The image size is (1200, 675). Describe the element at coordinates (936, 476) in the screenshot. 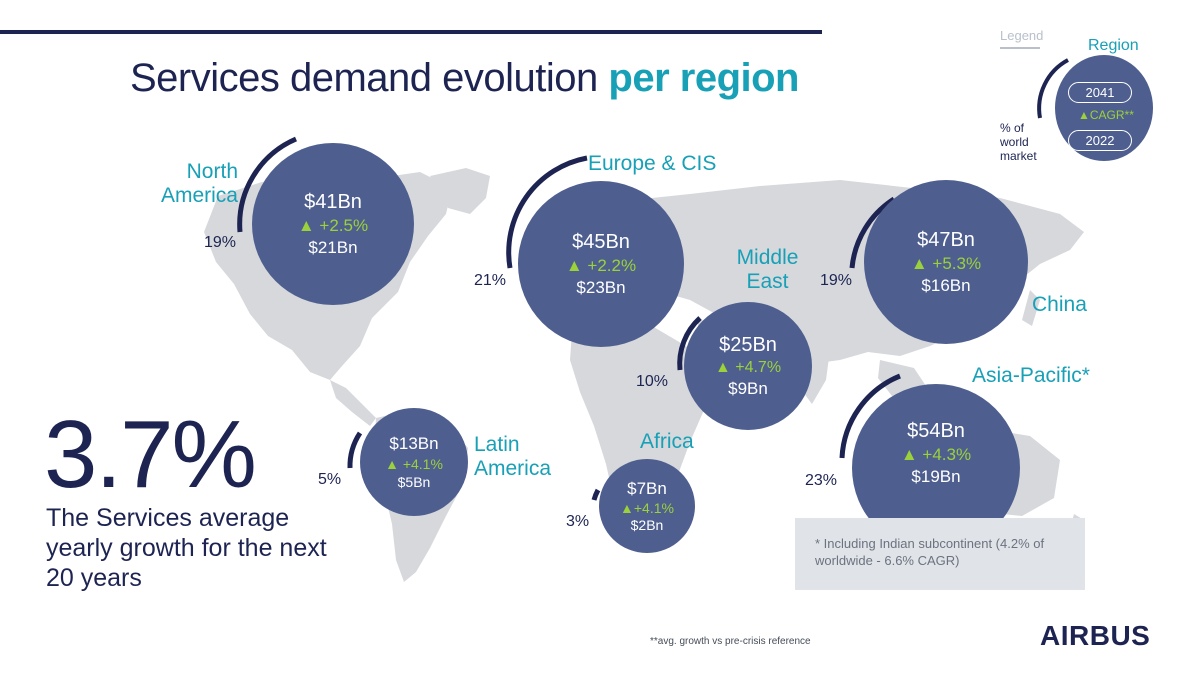

I see `asia-pacific-value-2022: $19Bn` at that location.